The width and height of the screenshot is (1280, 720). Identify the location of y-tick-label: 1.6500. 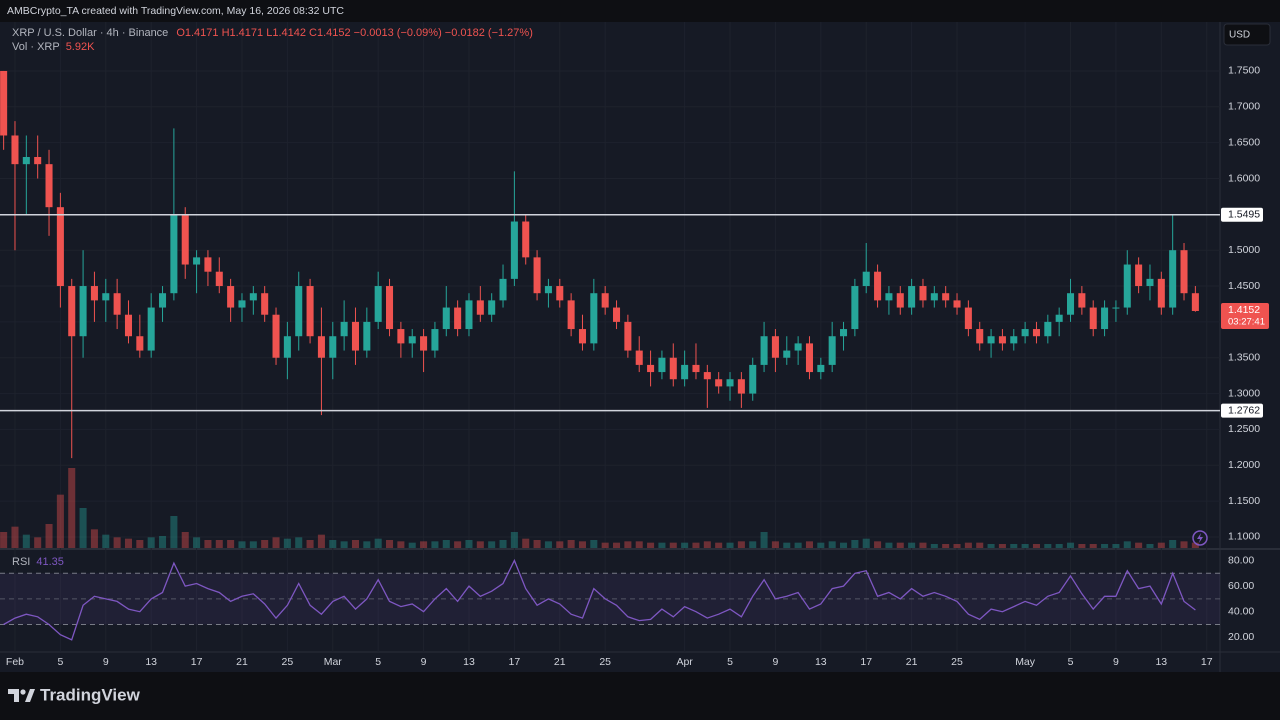
(1244, 142).